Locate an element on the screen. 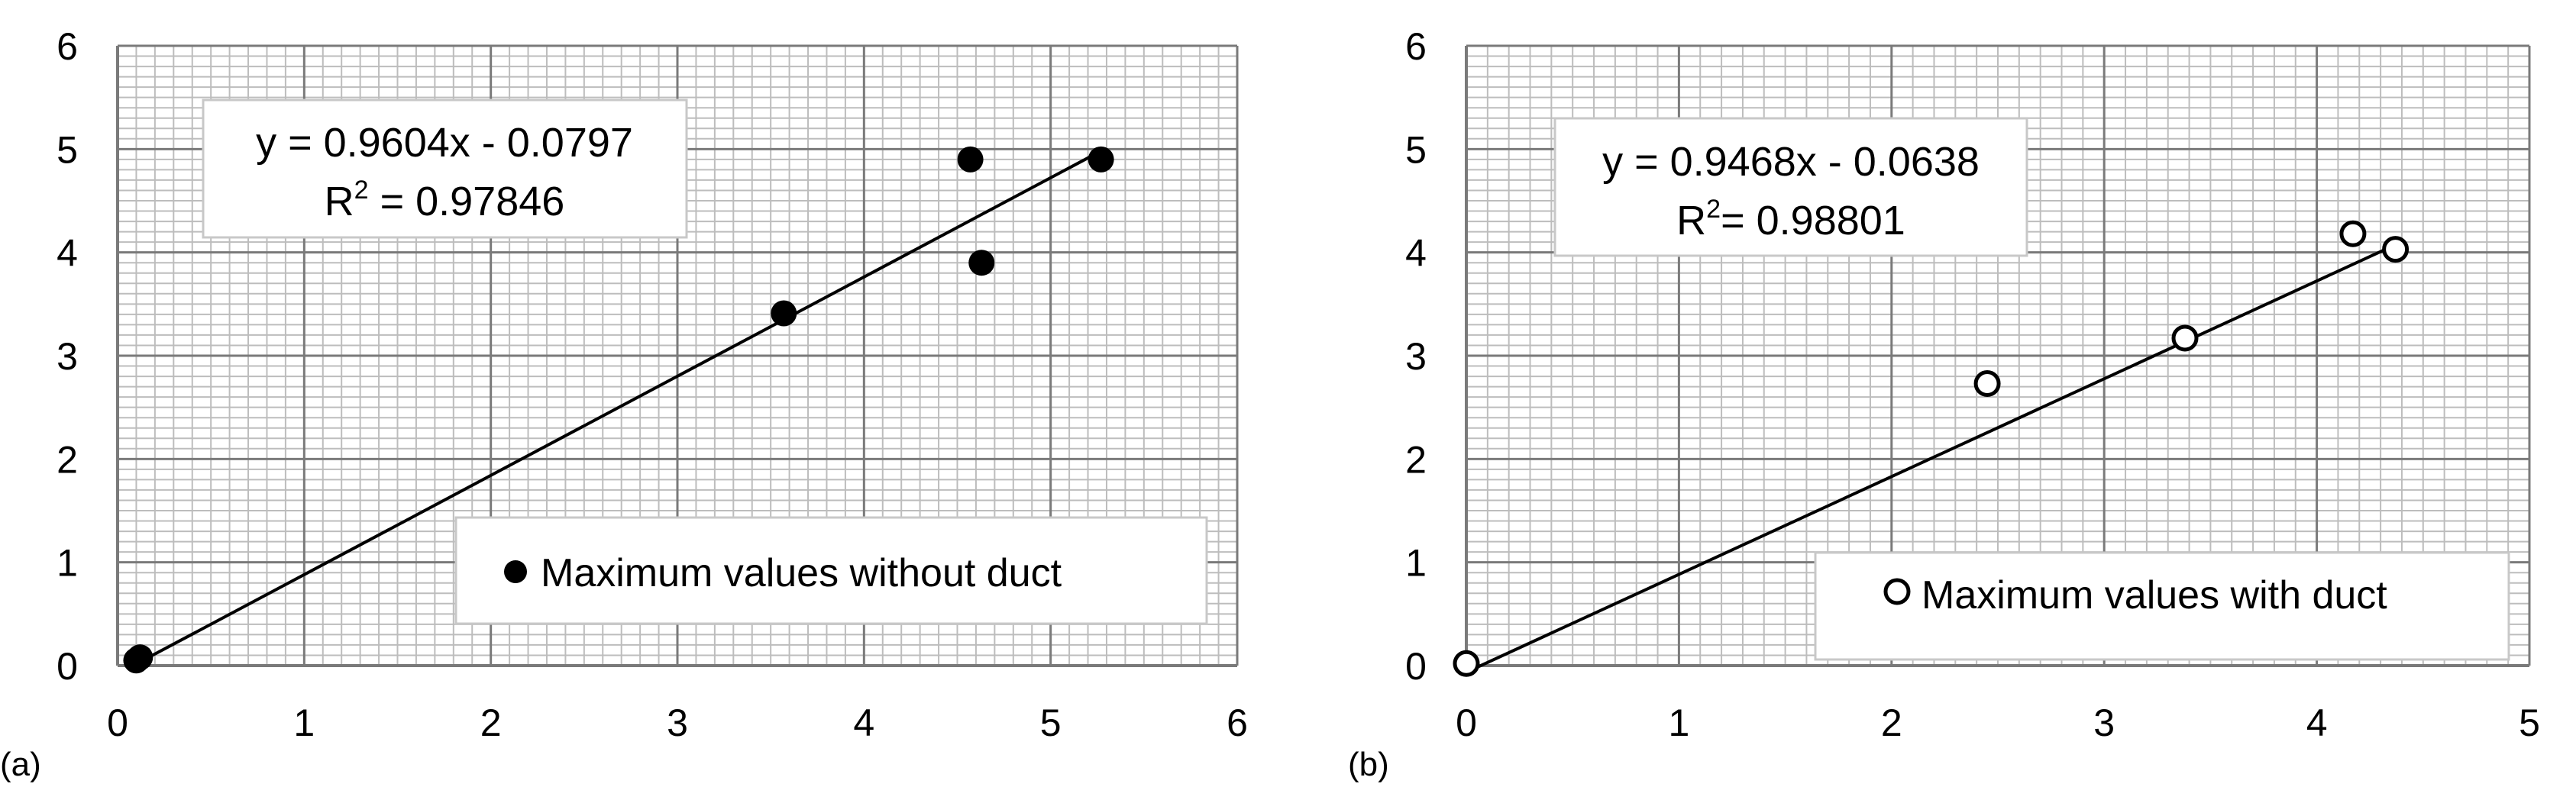 The width and height of the screenshot is (2576, 803). r-squared-label: R2 = 0.97846 is located at coordinates (445, 200).